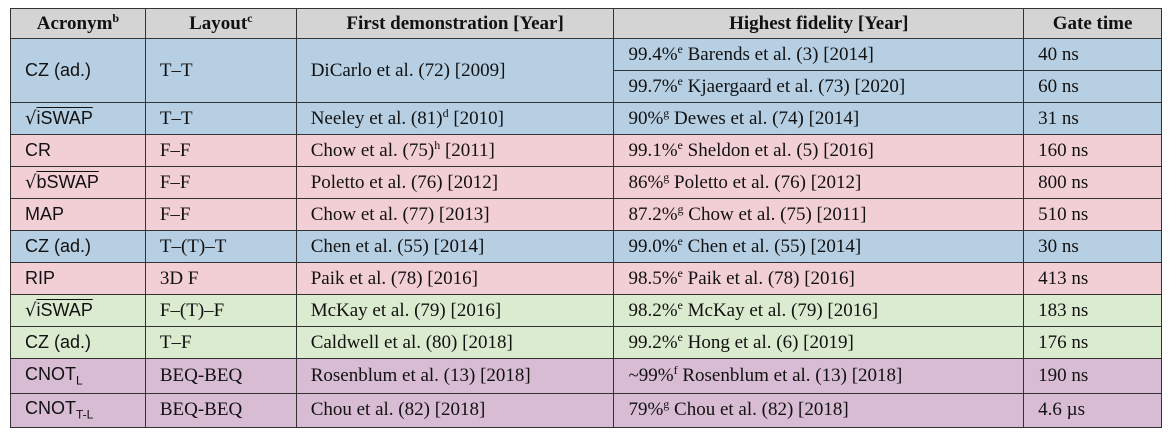 Image resolution: width=1169 pixels, height=439 pixels. What do you see at coordinates (455, 183) in the screenshot?
I see `first-demo-cell: Poletto et al. (76) [2012]` at bounding box center [455, 183].